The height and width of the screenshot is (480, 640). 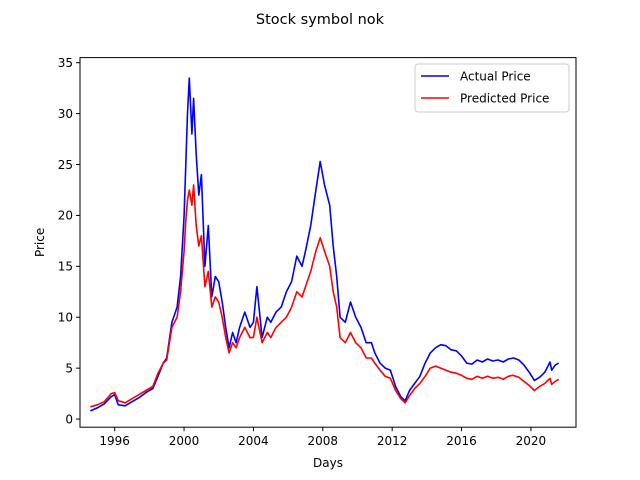 I want to click on legend-label-actual-price: Actual Price, so click(x=495, y=77).